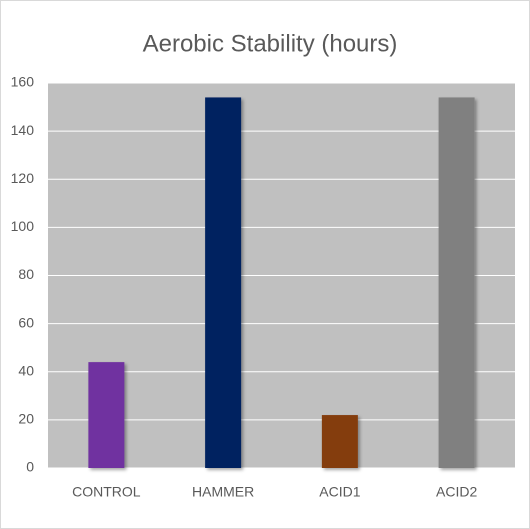  What do you see at coordinates (456, 492) in the screenshot?
I see `x-tick-label: ACID2` at bounding box center [456, 492].